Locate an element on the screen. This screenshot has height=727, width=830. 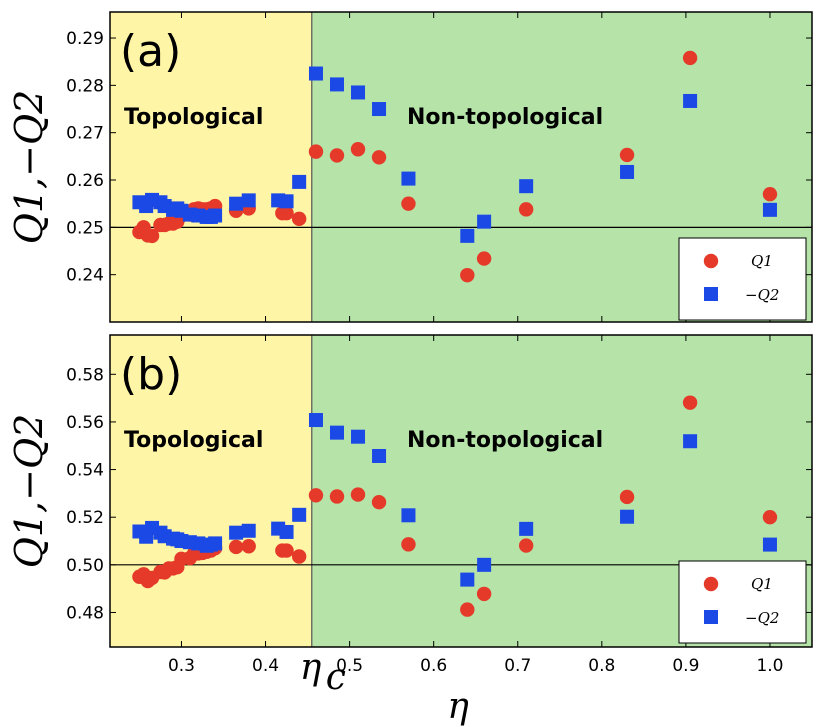
x-tick-label: 0.7 is located at coordinates (517, 666).